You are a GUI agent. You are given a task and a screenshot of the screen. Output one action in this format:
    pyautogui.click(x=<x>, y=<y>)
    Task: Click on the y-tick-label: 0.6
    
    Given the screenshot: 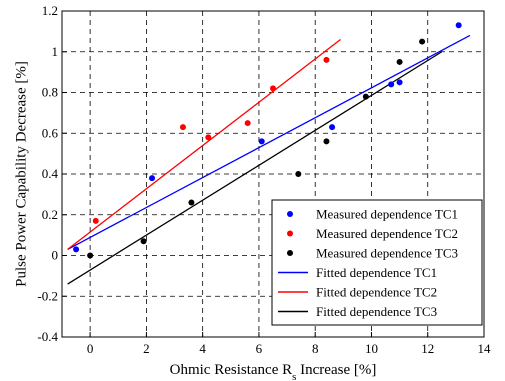 What is the action you would take?
    pyautogui.click(x=50, y=132)
    